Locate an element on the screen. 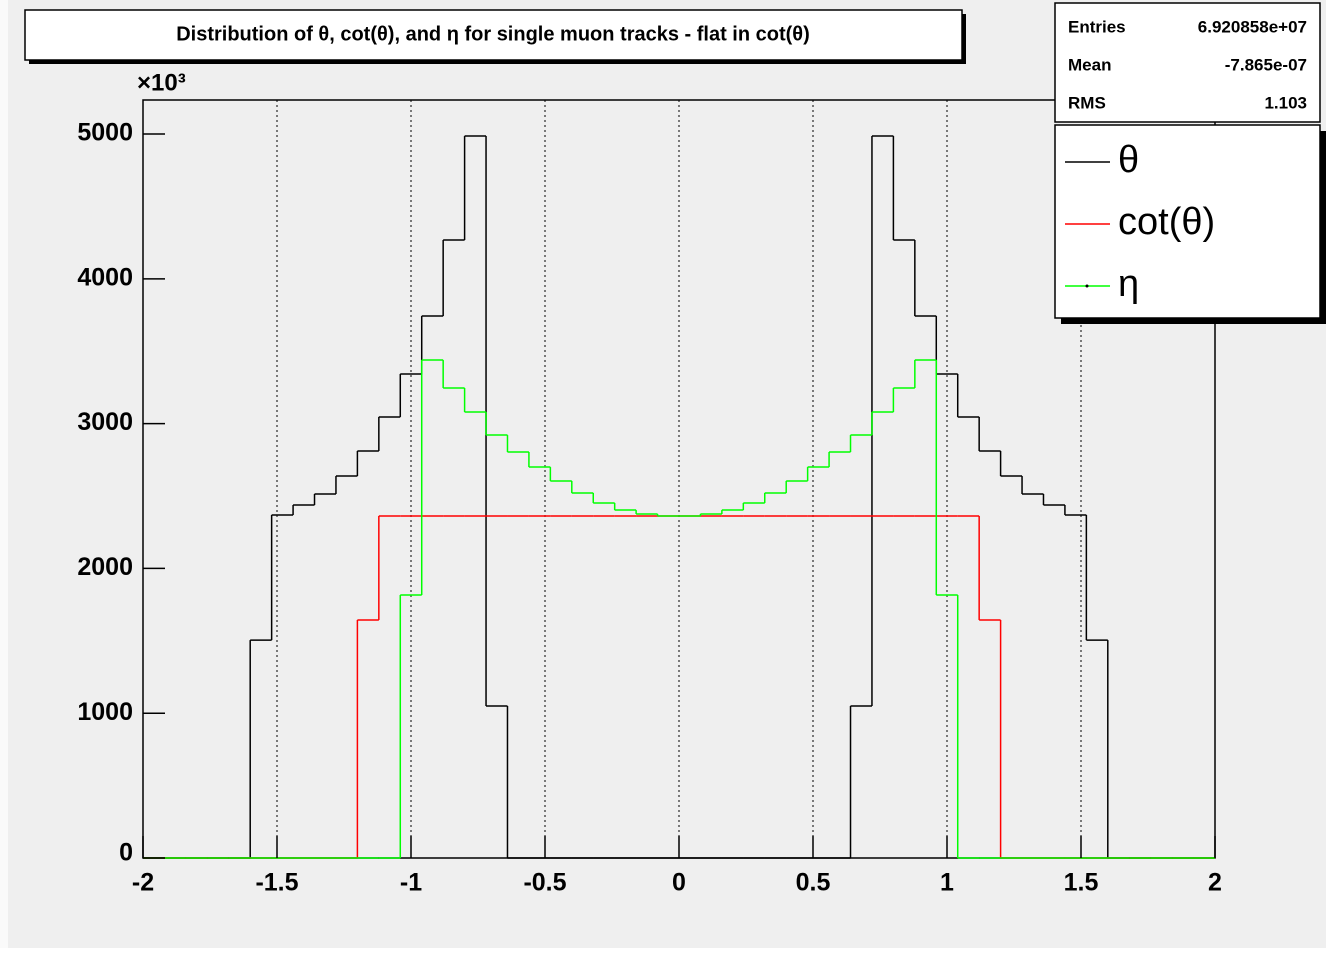 The width and height of the screenshot is (1326, 953). x-tick-label: 1.5 is located at coordinates (1081, 883).